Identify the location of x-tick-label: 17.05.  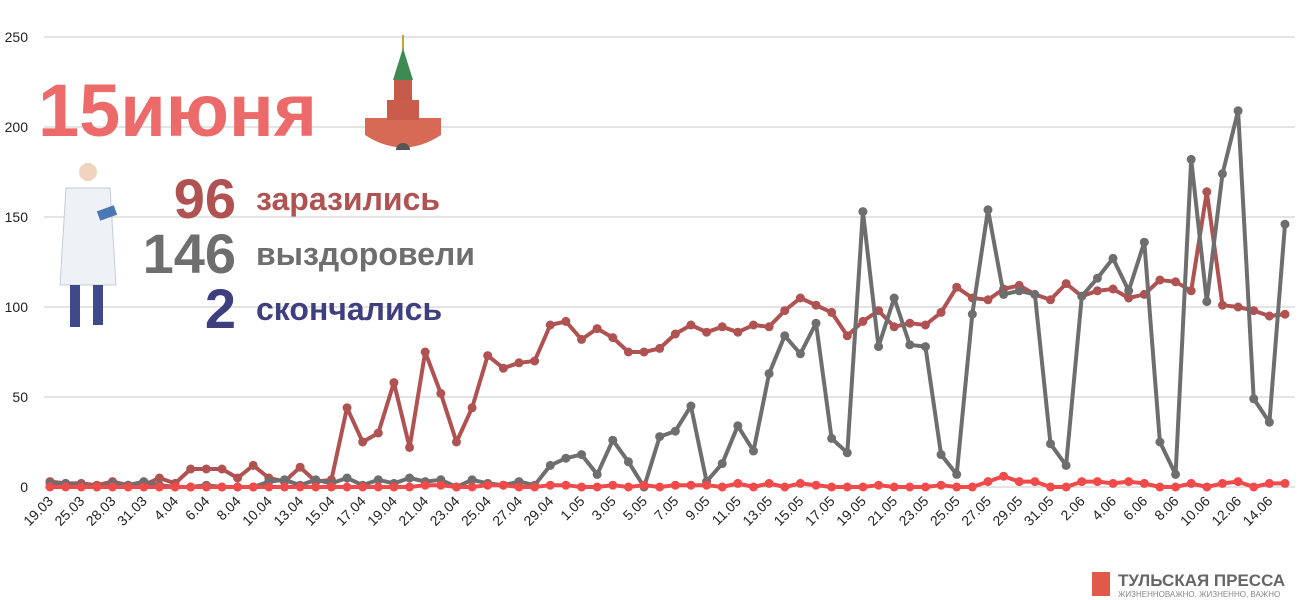
(820, 511).